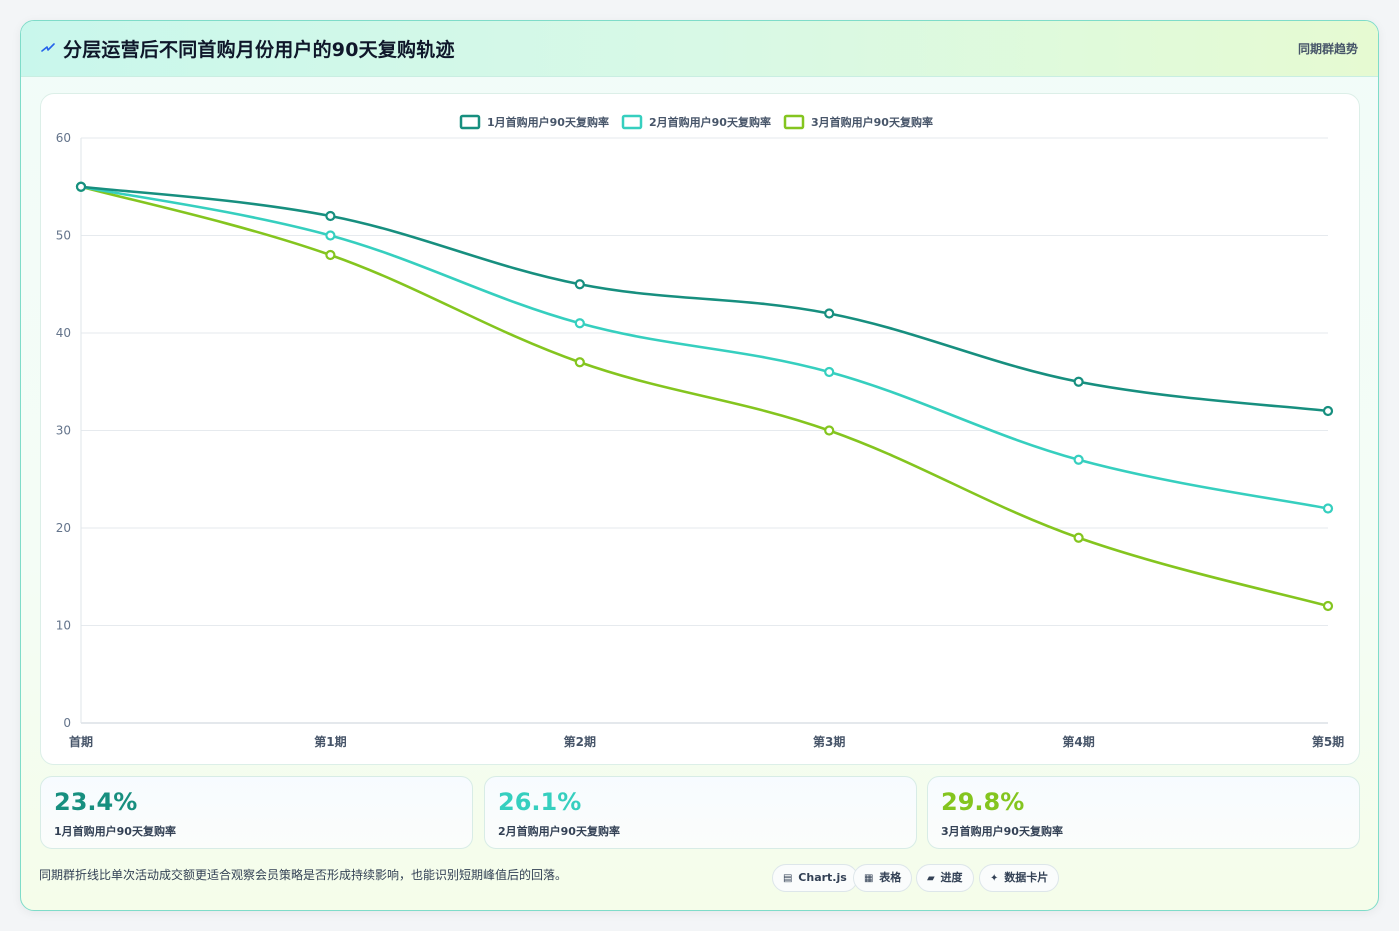 The height and width of the screenshot is (931, 1399). What do you see at coordinates (890, 877) in the screenshot?
I see `pill-label: 表格` at bounding box center [890, 877].